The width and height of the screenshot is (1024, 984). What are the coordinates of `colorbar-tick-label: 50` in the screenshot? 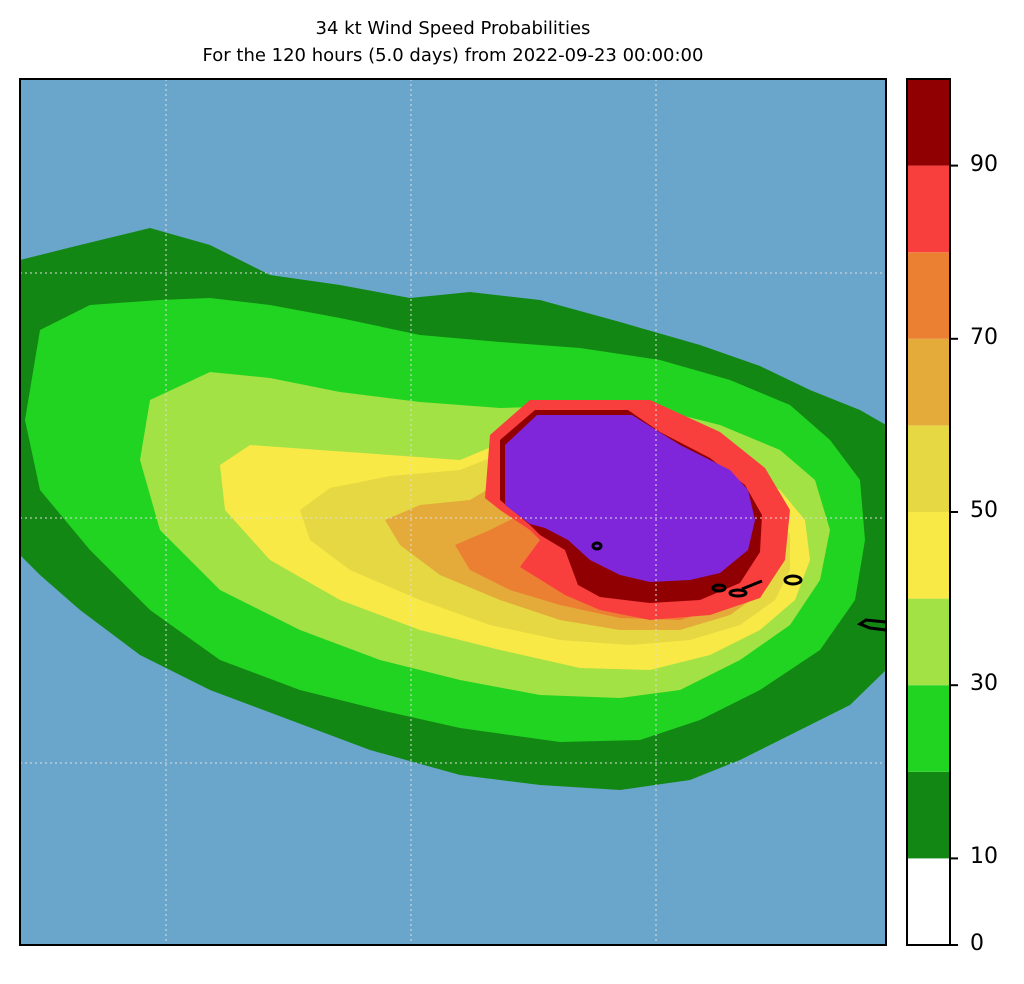 It's located at (984, 510).